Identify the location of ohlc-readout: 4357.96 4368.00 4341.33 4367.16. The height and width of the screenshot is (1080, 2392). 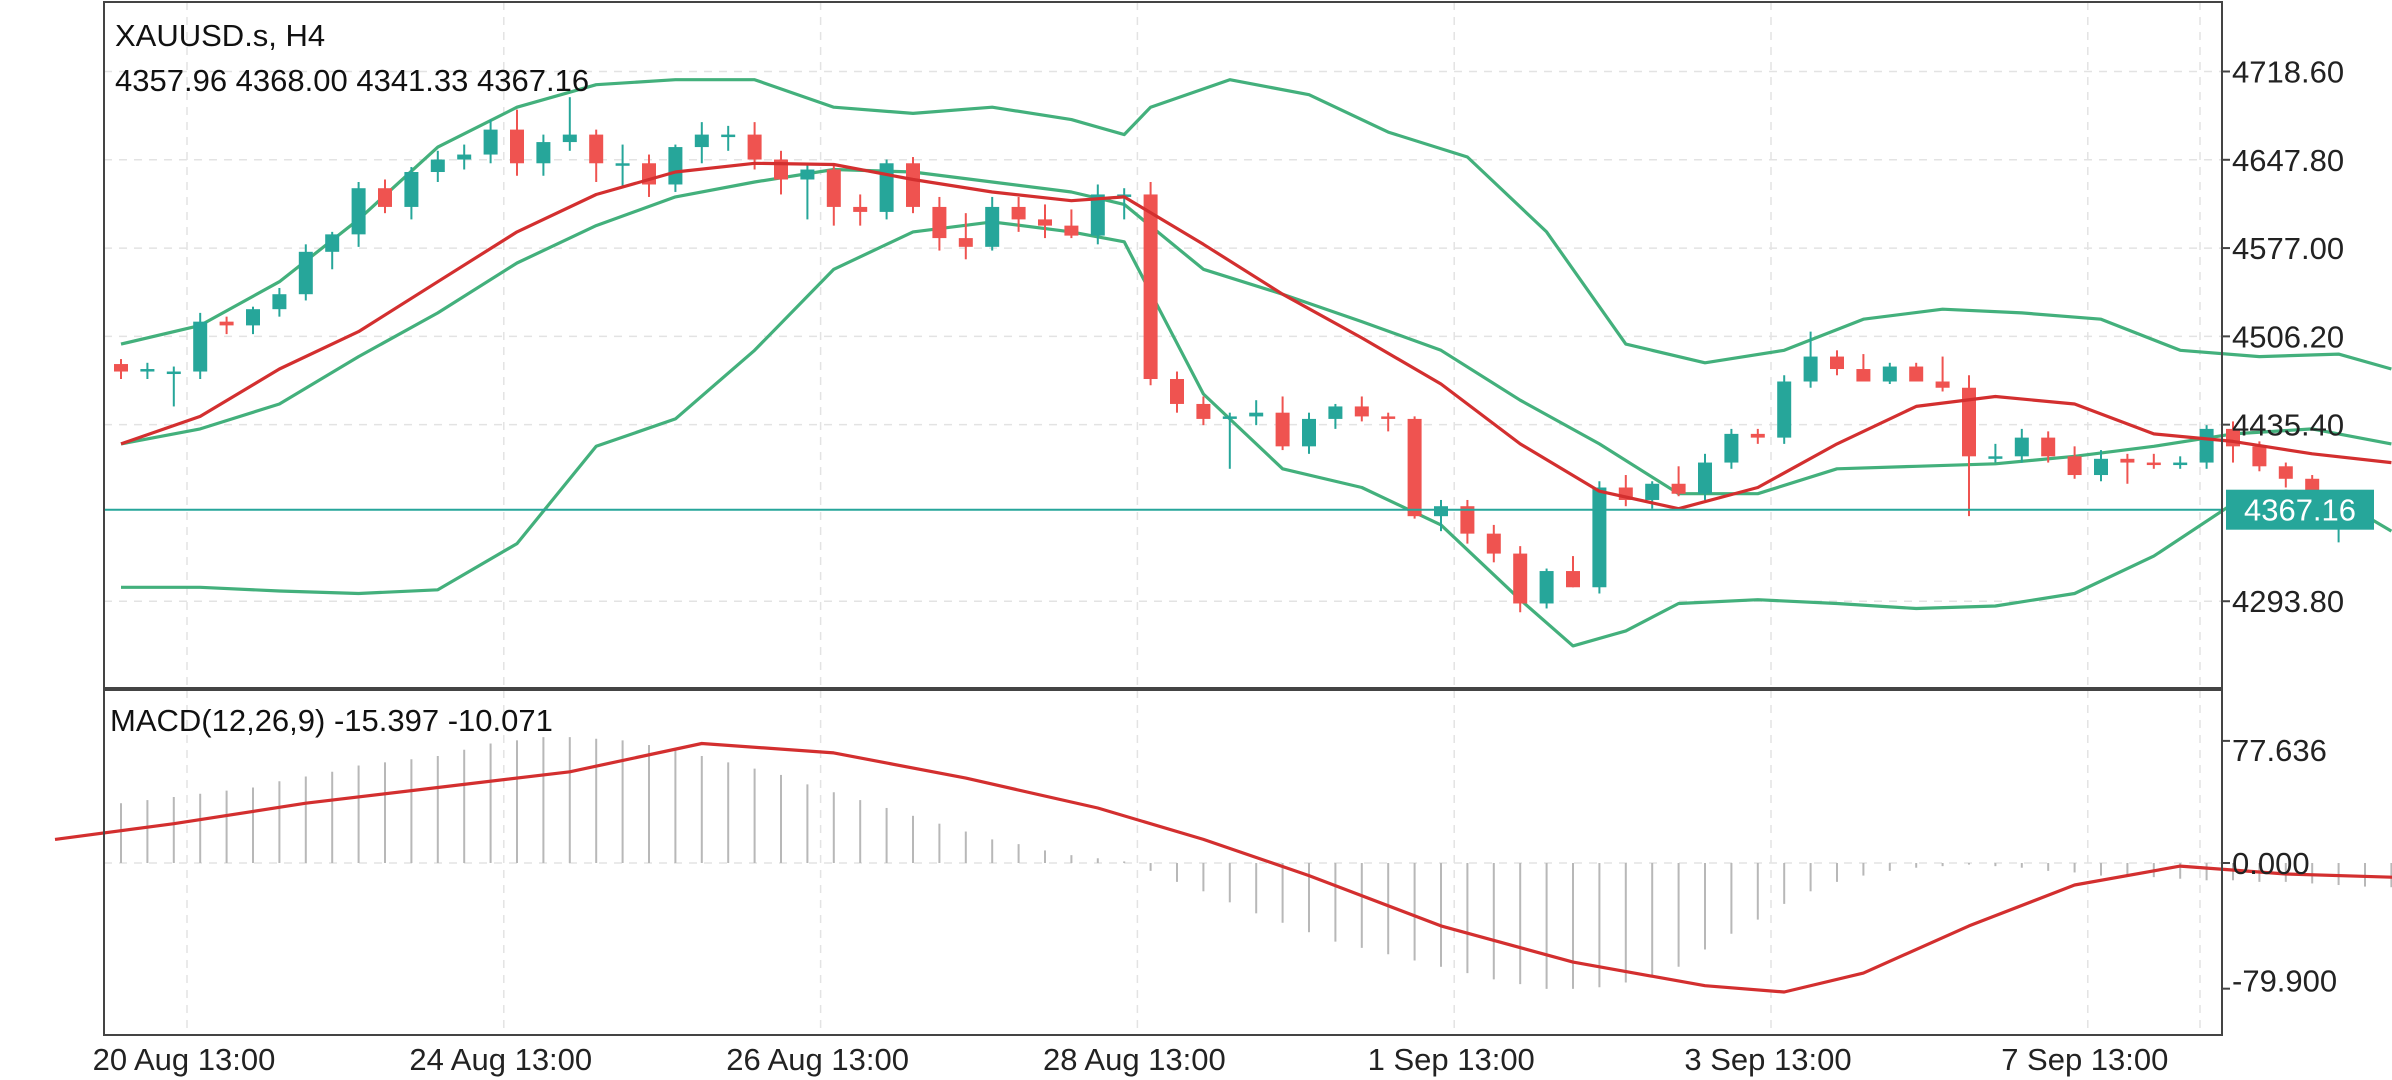
(352, 80).